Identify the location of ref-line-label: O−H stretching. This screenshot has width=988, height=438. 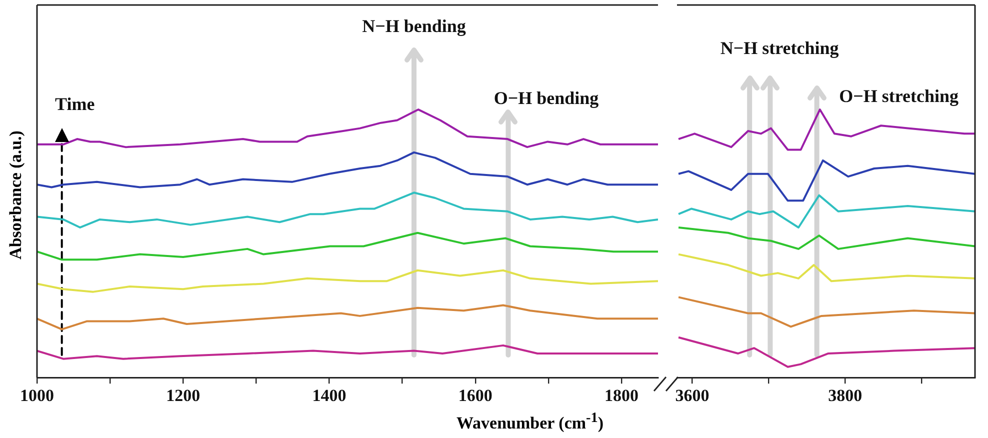
(899, 96).